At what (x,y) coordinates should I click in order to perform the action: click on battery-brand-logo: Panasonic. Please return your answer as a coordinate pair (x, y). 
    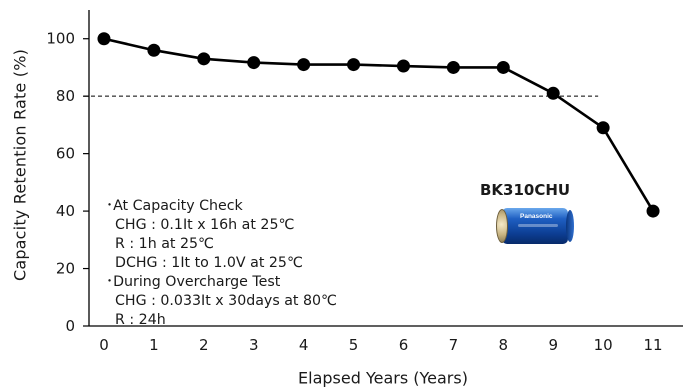
    Looking at the image, I should click on (536, 216).